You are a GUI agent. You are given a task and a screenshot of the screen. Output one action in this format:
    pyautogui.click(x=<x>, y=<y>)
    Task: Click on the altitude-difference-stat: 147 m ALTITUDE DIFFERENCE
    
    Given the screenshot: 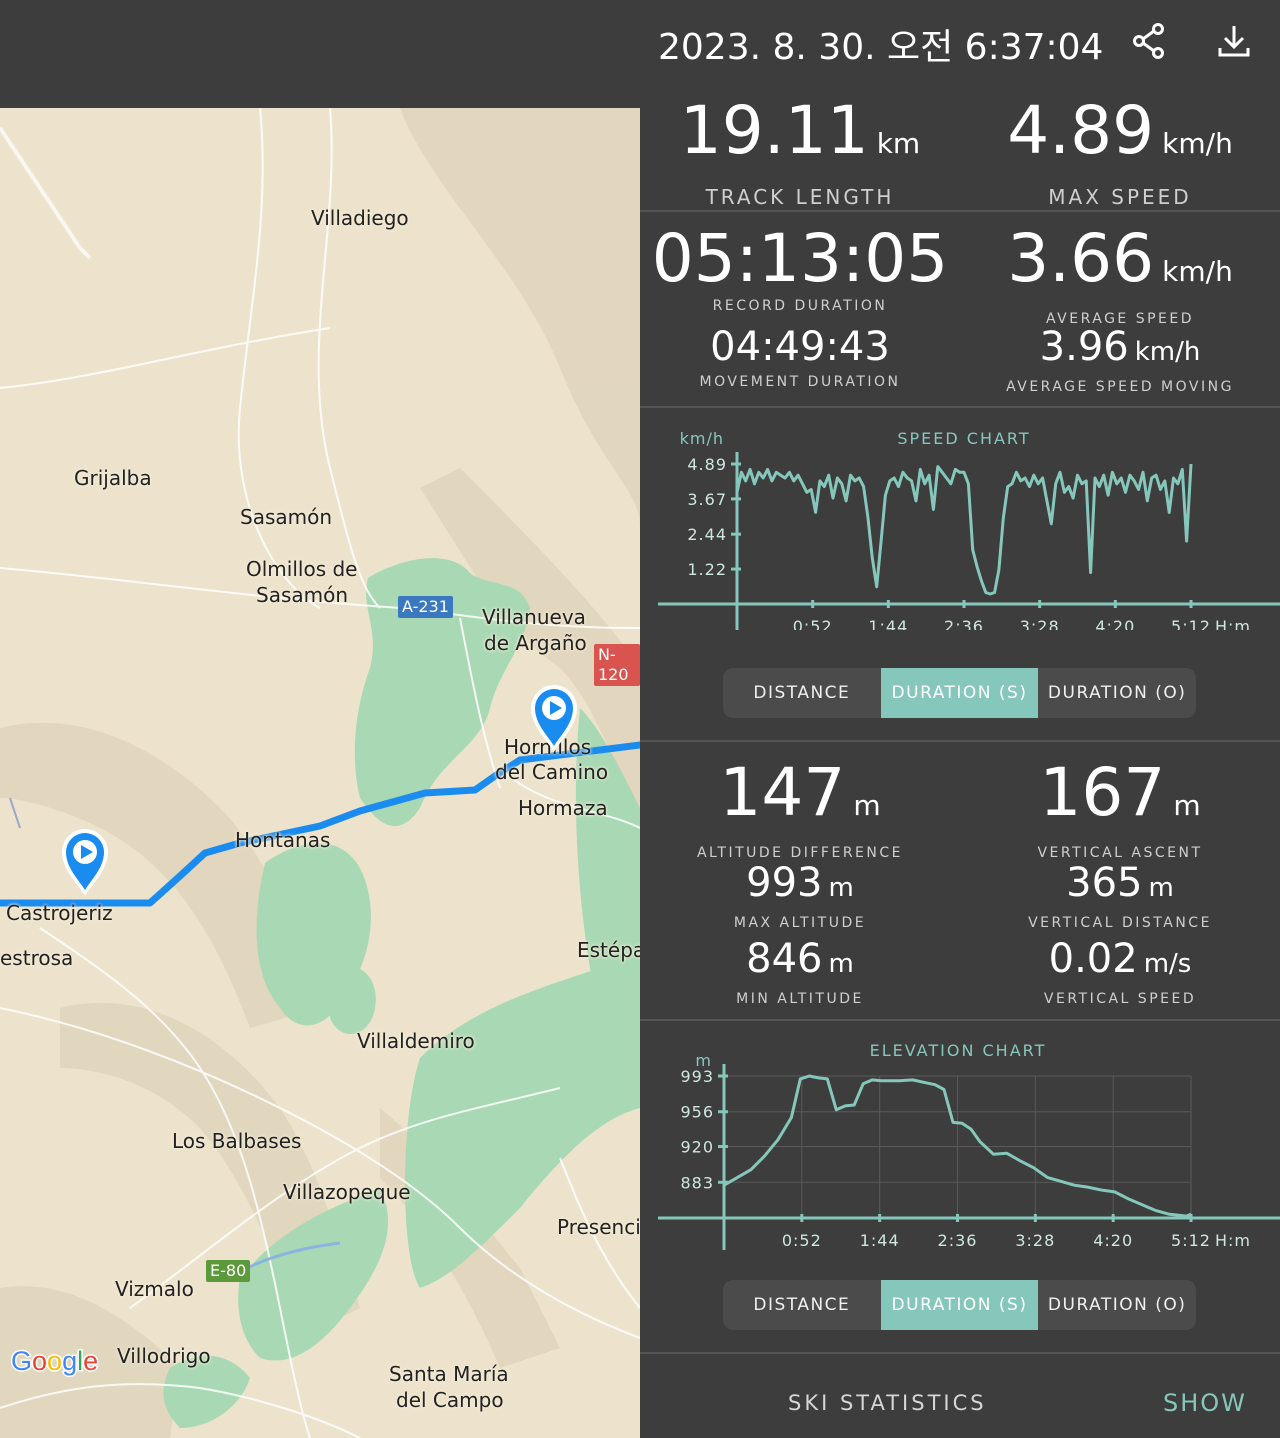 What is the action you would take?
    pyautogui.click(x=800, y=811)
    